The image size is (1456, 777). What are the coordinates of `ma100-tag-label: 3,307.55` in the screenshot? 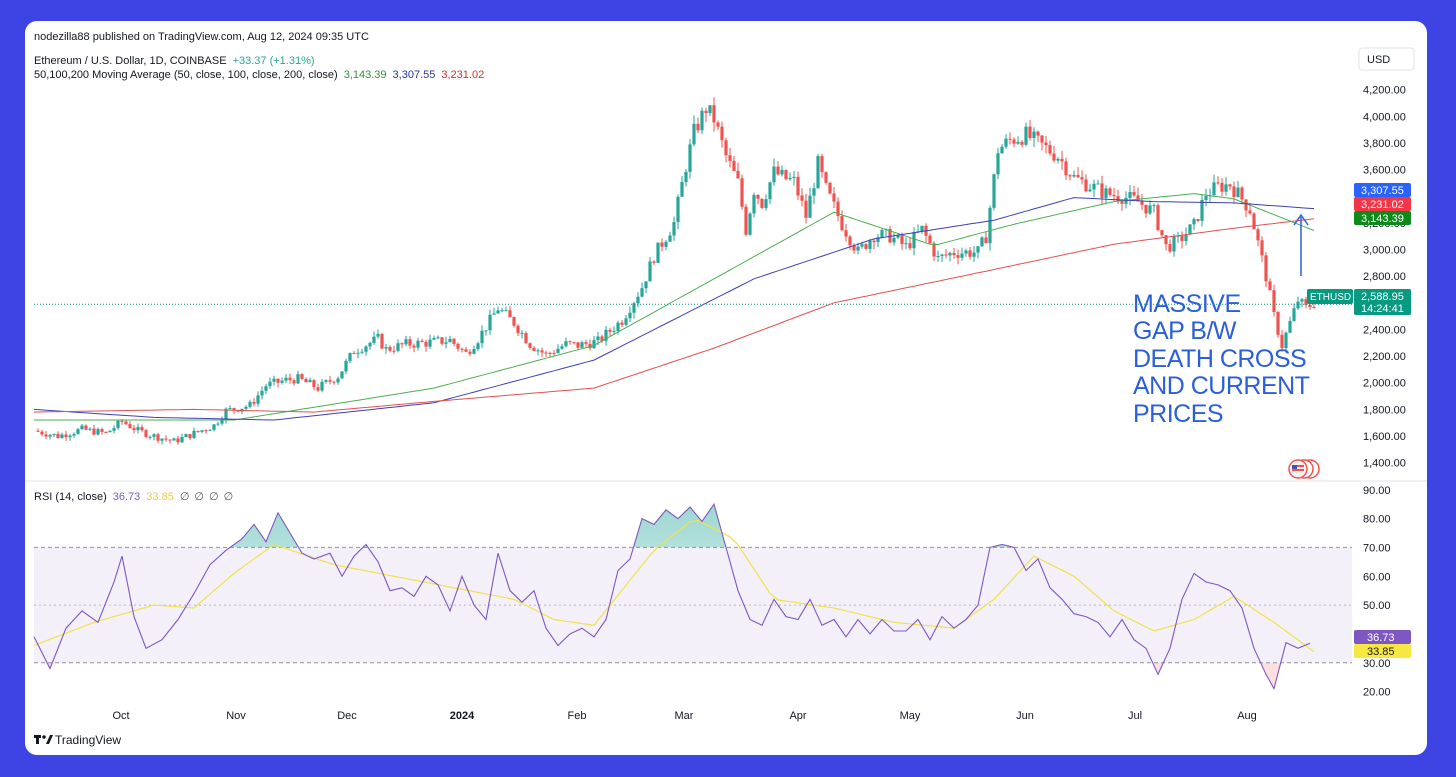 It's located at (1382, 191).